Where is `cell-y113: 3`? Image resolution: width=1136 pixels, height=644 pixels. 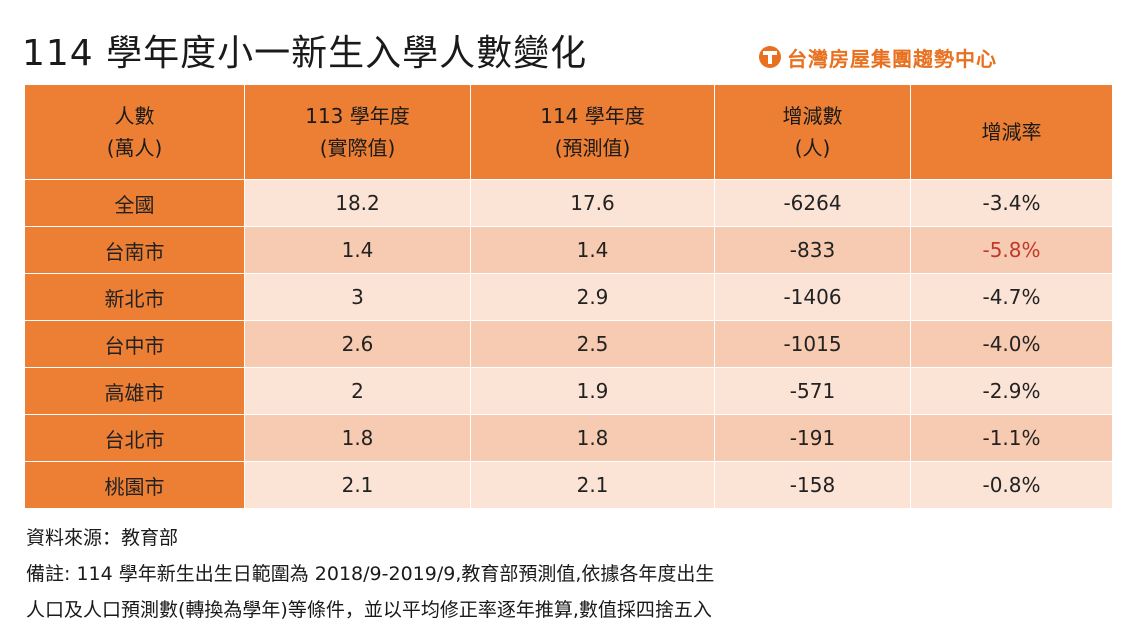 cell-y113: 3 is located at coordinates (357, 297).